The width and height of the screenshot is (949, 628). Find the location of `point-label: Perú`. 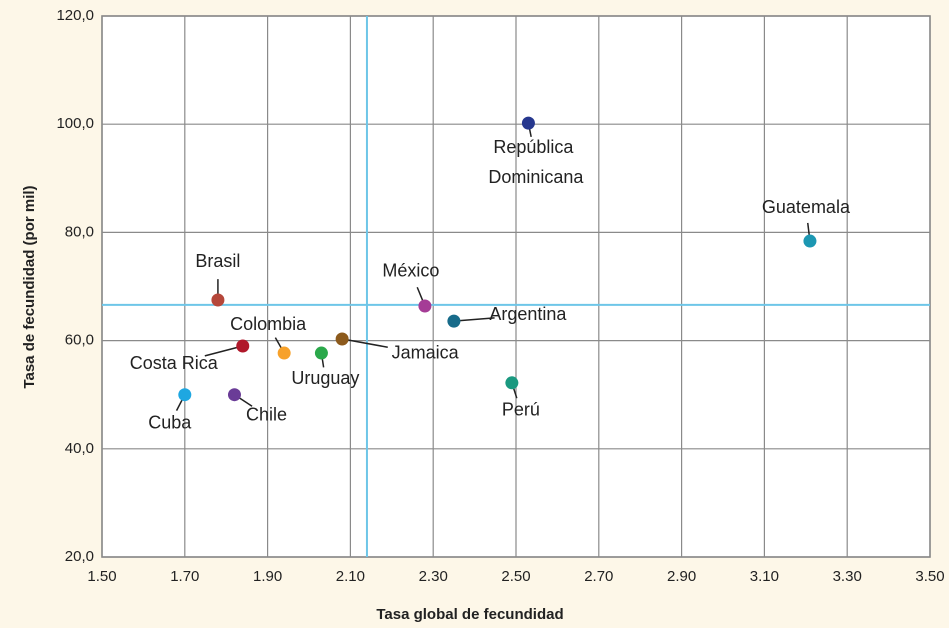

point-label: Perú is located at coordinates (521, 410).